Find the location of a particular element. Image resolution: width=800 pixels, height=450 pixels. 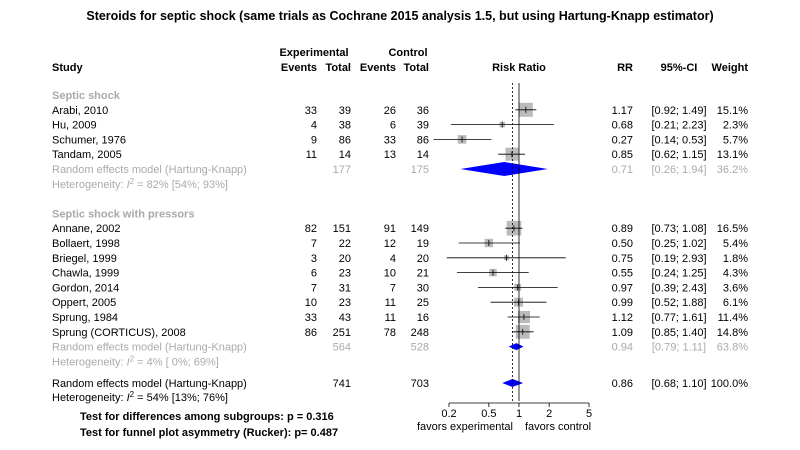

ctl-total: 20 is located at coordinates (423, 259).